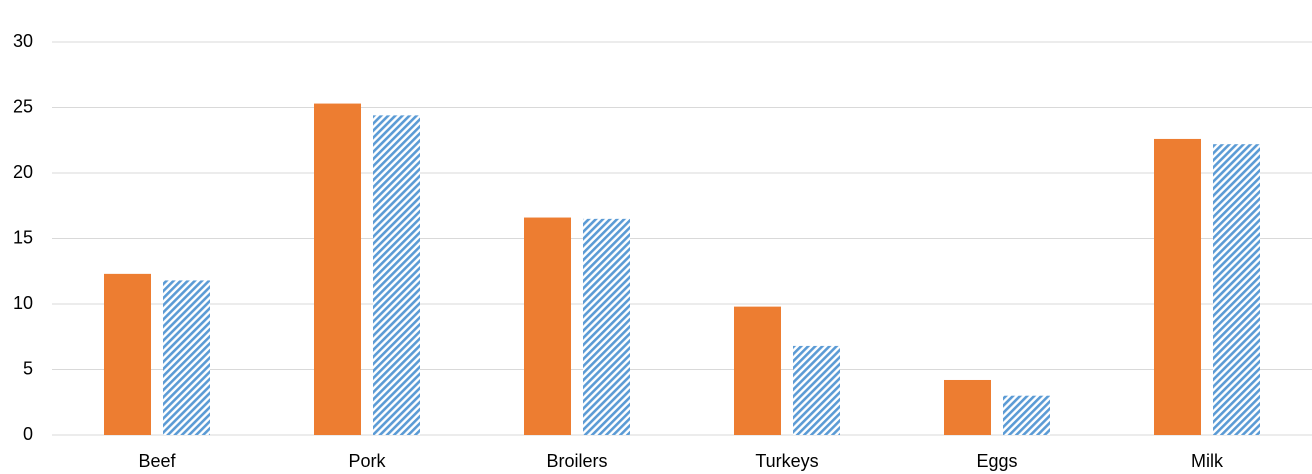 This screenshot has height=474, width=1312. What do you see at coordinates (23, 303) in the screenshot?
I see `y-tick-label: 10` at bounding box center [23, 303].